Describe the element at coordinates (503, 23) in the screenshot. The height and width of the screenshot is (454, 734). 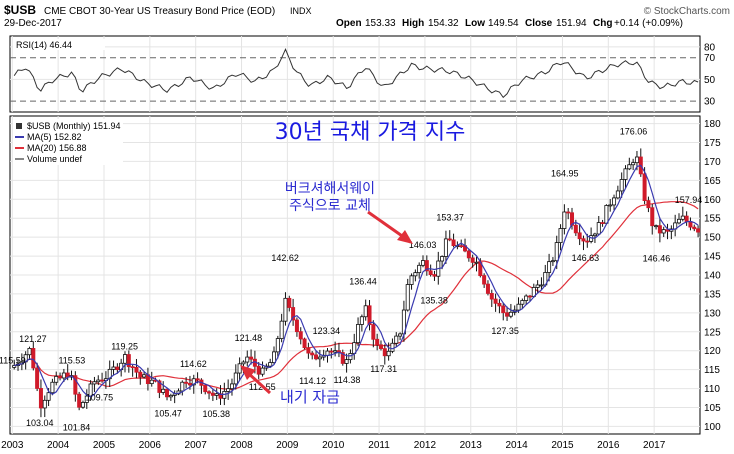
I see `low-value: 149.54` at that location.